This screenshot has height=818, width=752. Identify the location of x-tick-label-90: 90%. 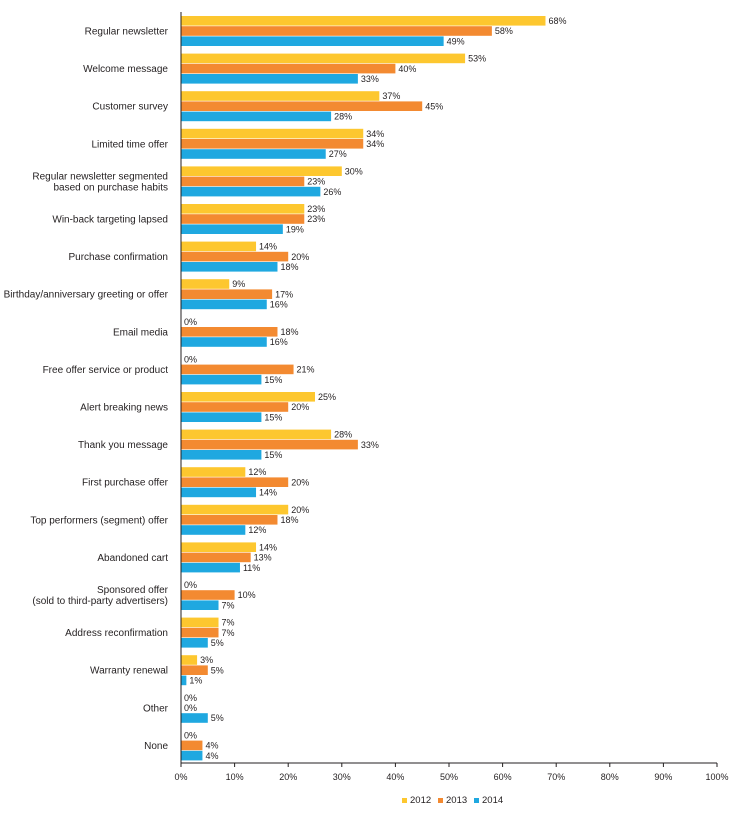
(663, 777).